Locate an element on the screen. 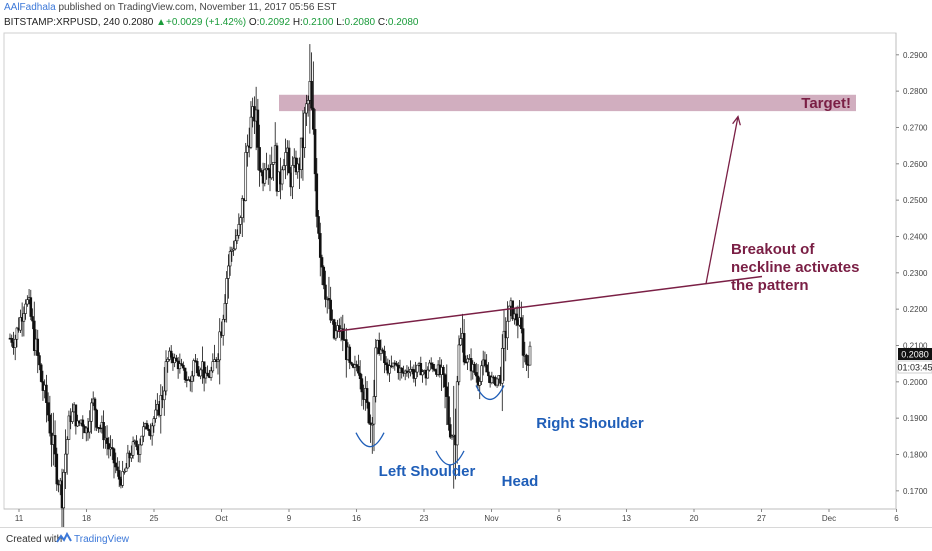 This screenshot has height=551, width=932. price-tick-label: 0.2200 is located at coordinates (915, 309).